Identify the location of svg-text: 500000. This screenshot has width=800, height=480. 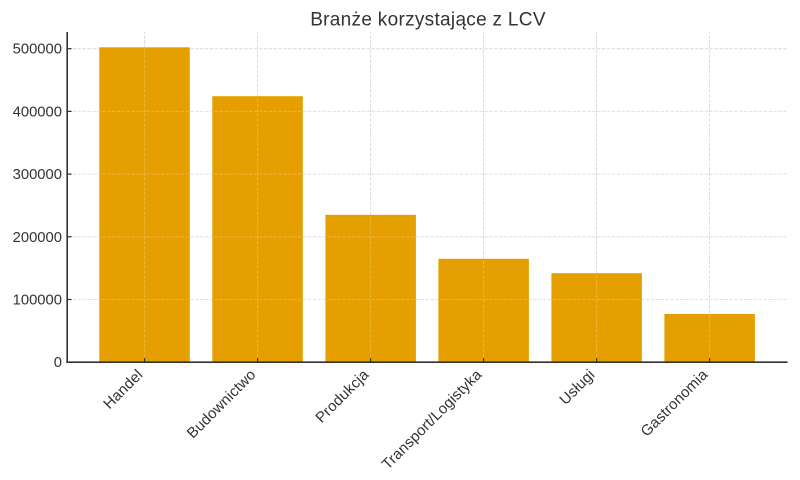
(37, 50).